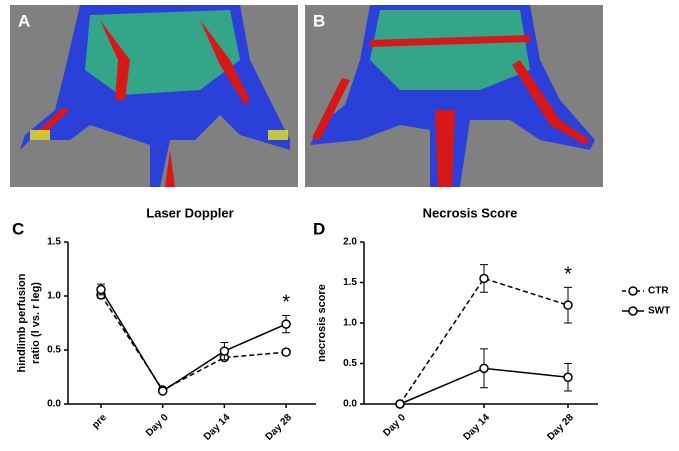 The height and width of the screenshot is (451, 679). What do you see at coordinates (659, 311) in the screenshot?
I see `legend-label: SWT` at bounding box center [659, 311].